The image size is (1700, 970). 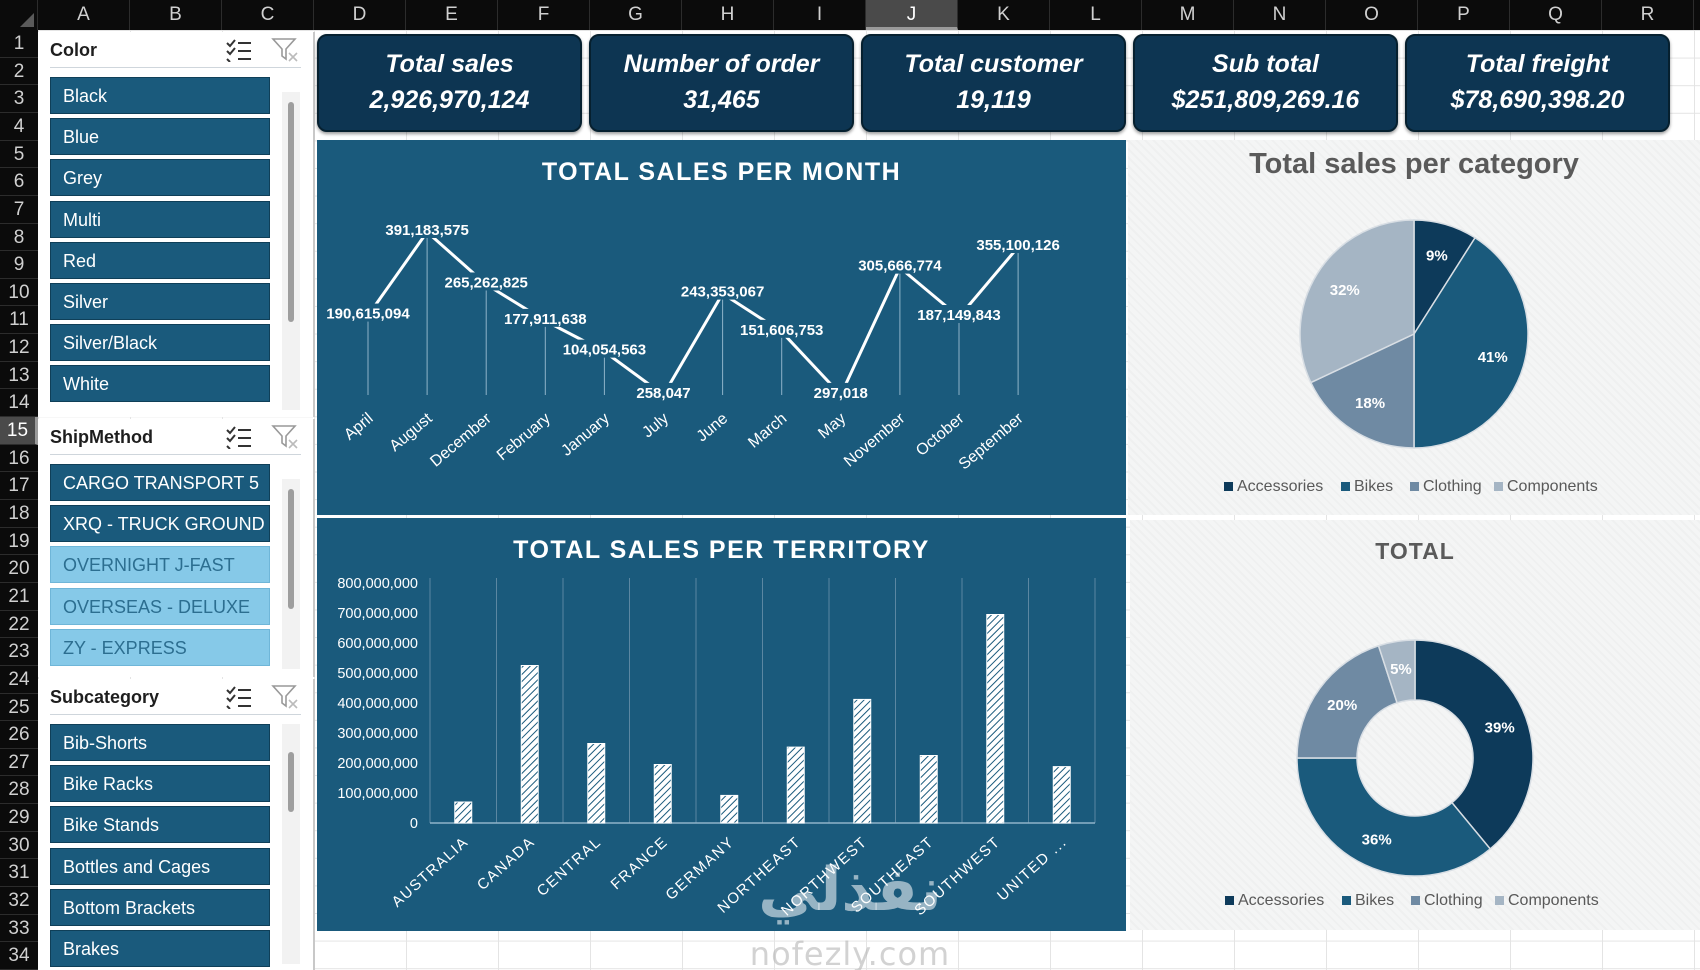 What do you see at coordinates (19, 238) in the screenshot?
I see `row-header-8: 8` at bounding box center [19, 238].